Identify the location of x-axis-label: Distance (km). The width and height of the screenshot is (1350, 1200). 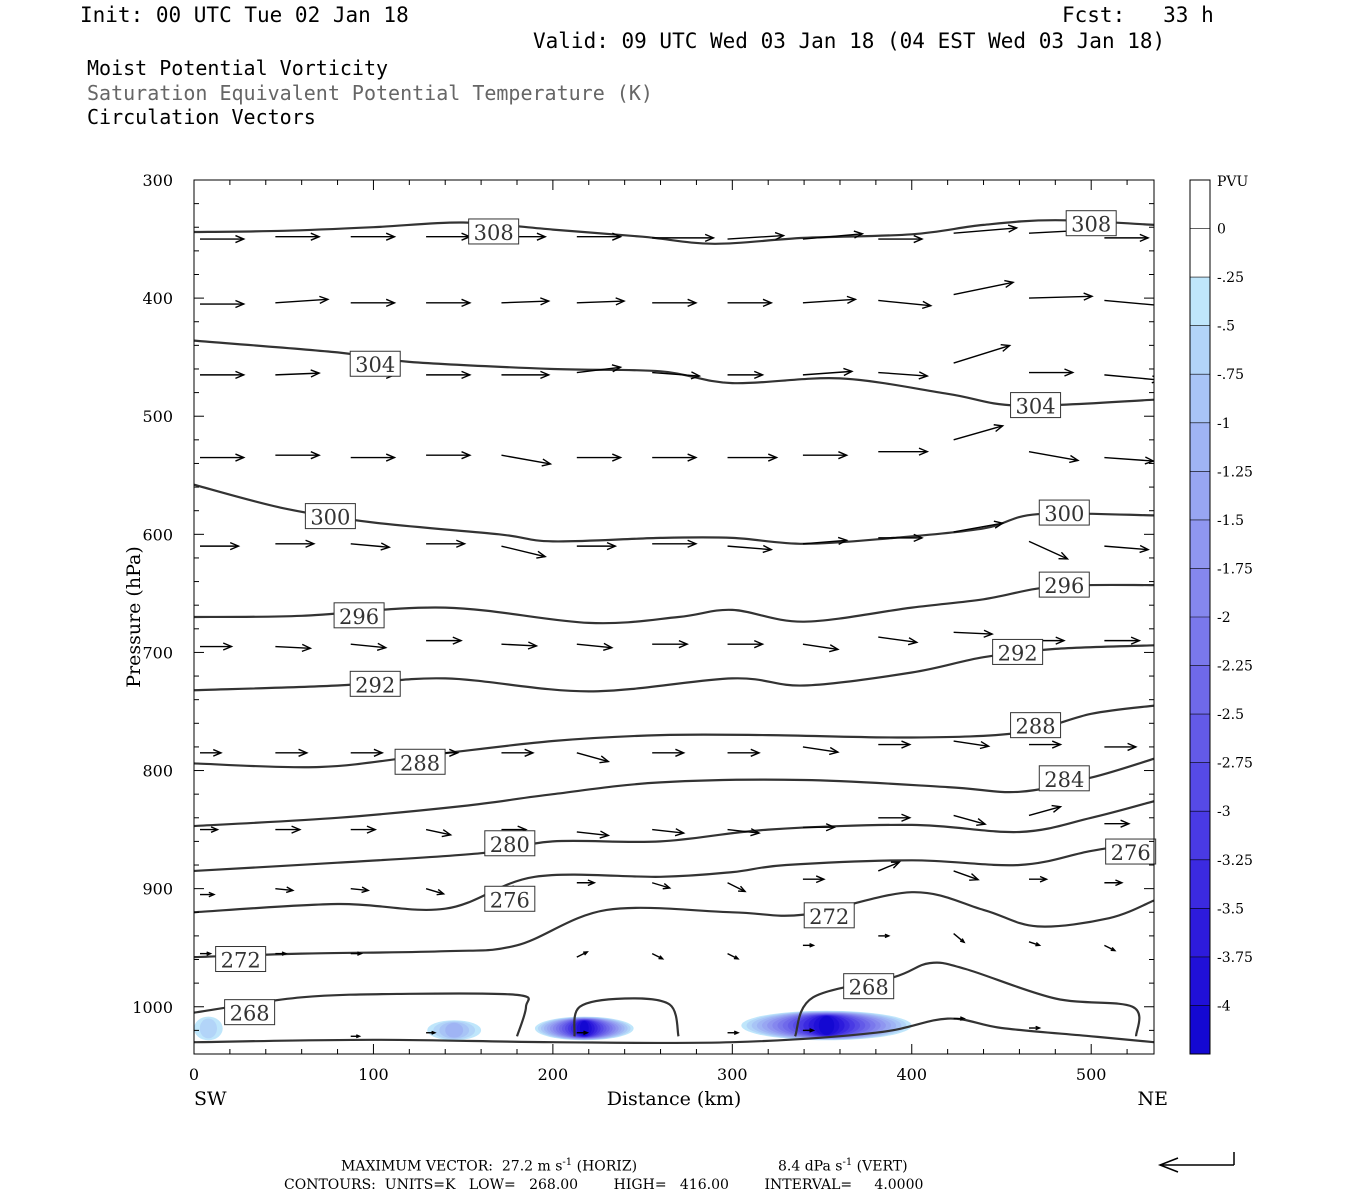
(674, 1099).